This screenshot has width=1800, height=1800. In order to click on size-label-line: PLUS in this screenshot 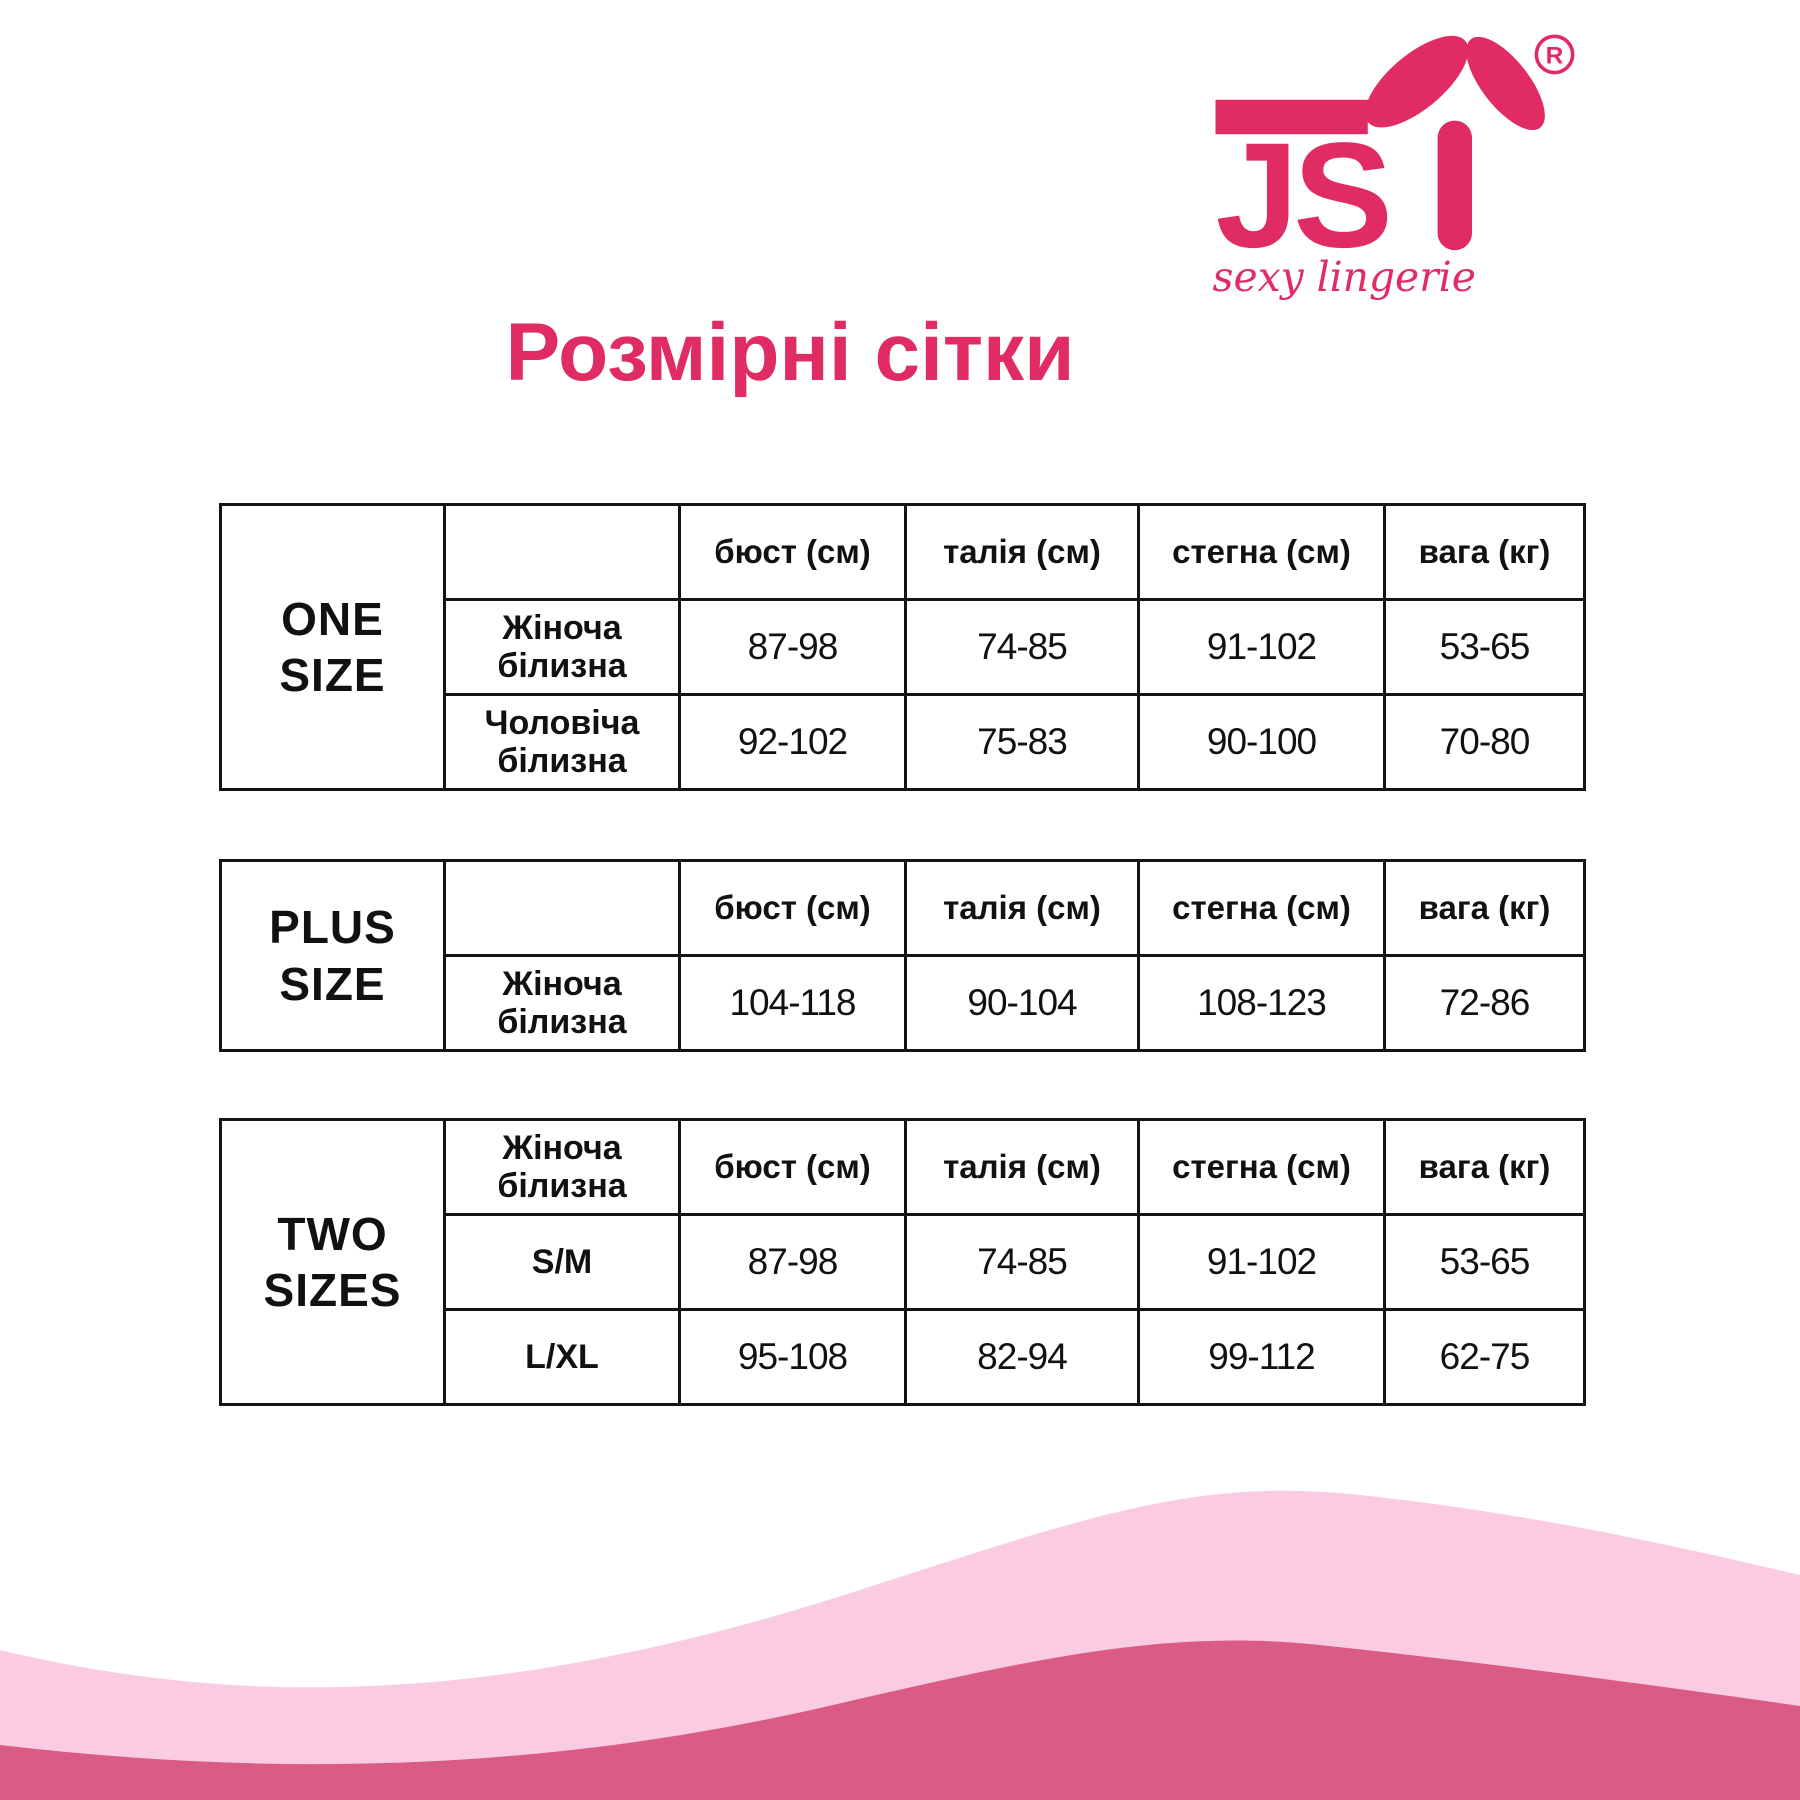, I will do `click(332, 927)`.